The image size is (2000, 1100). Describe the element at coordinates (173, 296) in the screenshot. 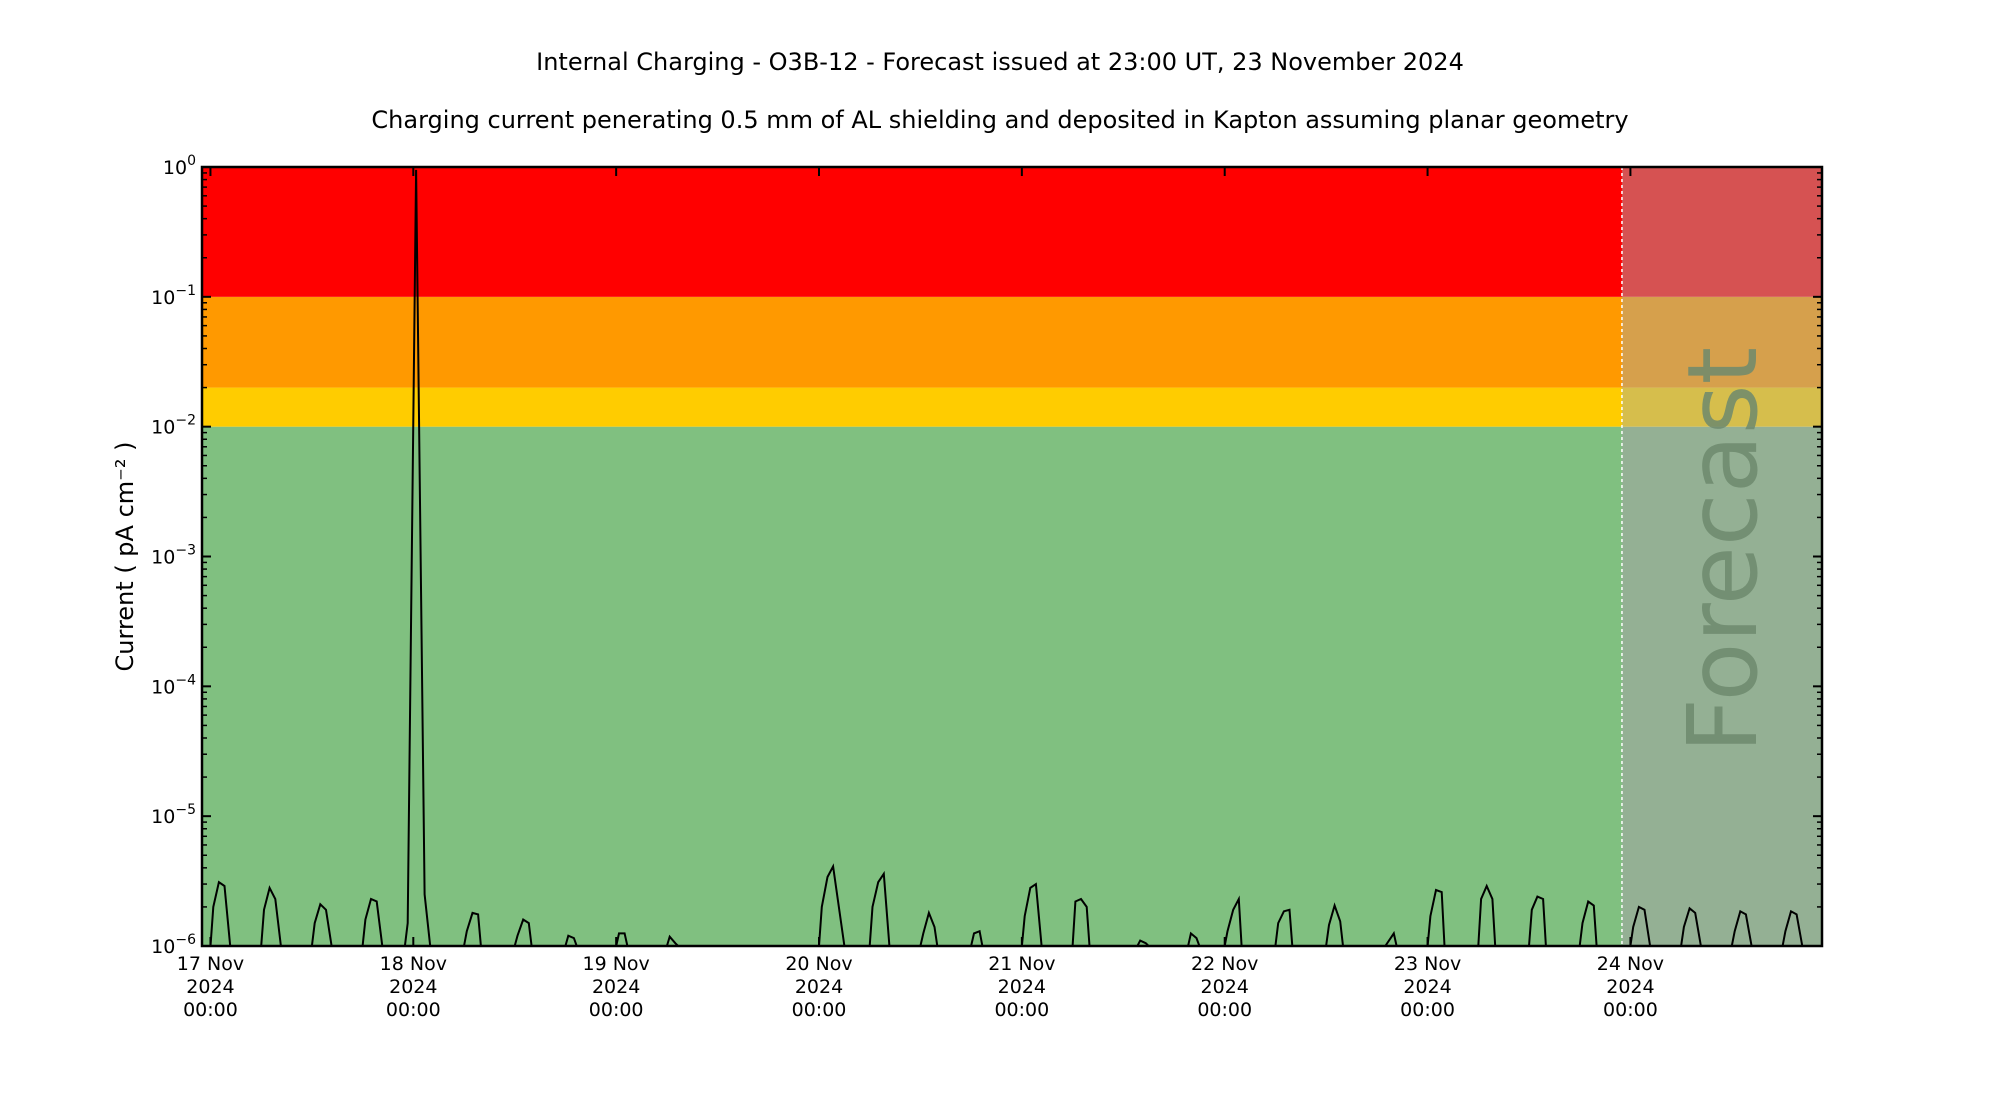

I see `y-tick-label: 10⁻¹` at that location.